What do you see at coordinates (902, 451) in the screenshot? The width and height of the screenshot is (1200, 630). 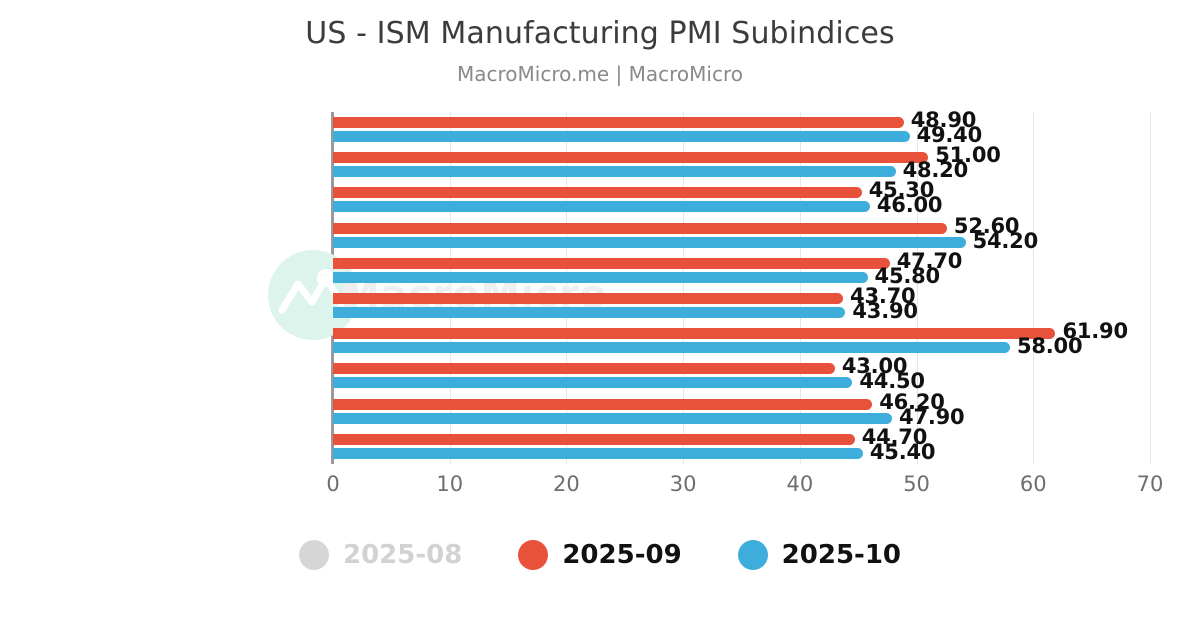 I see `bar-value-label: 45.40` at bounding box center [902, 451].